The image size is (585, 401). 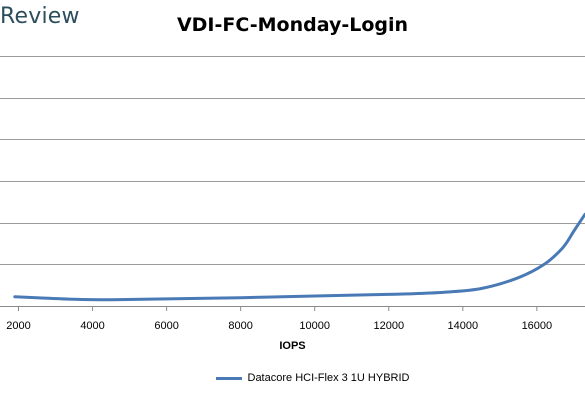 I want to click on x-tick-label-2: 6000, so click(x=166, y=326).